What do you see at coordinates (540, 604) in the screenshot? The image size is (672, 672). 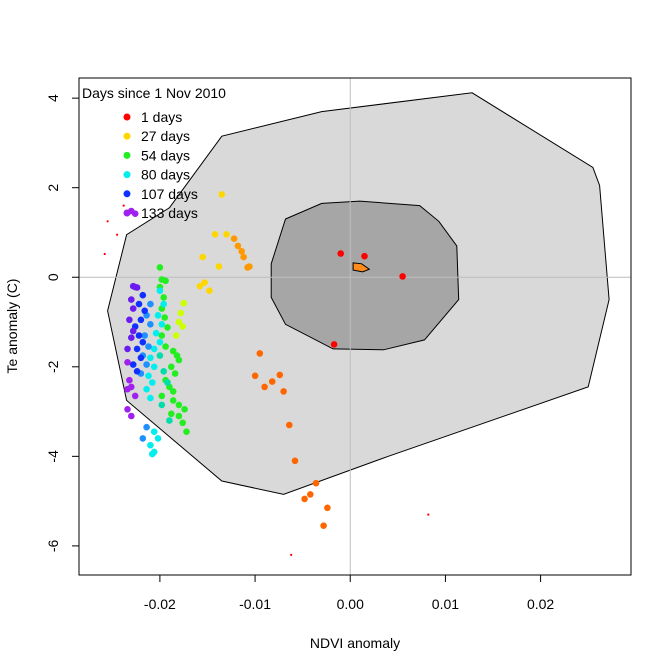 I see `x-tick-label: 0.02` at bounding box center [540, 604].